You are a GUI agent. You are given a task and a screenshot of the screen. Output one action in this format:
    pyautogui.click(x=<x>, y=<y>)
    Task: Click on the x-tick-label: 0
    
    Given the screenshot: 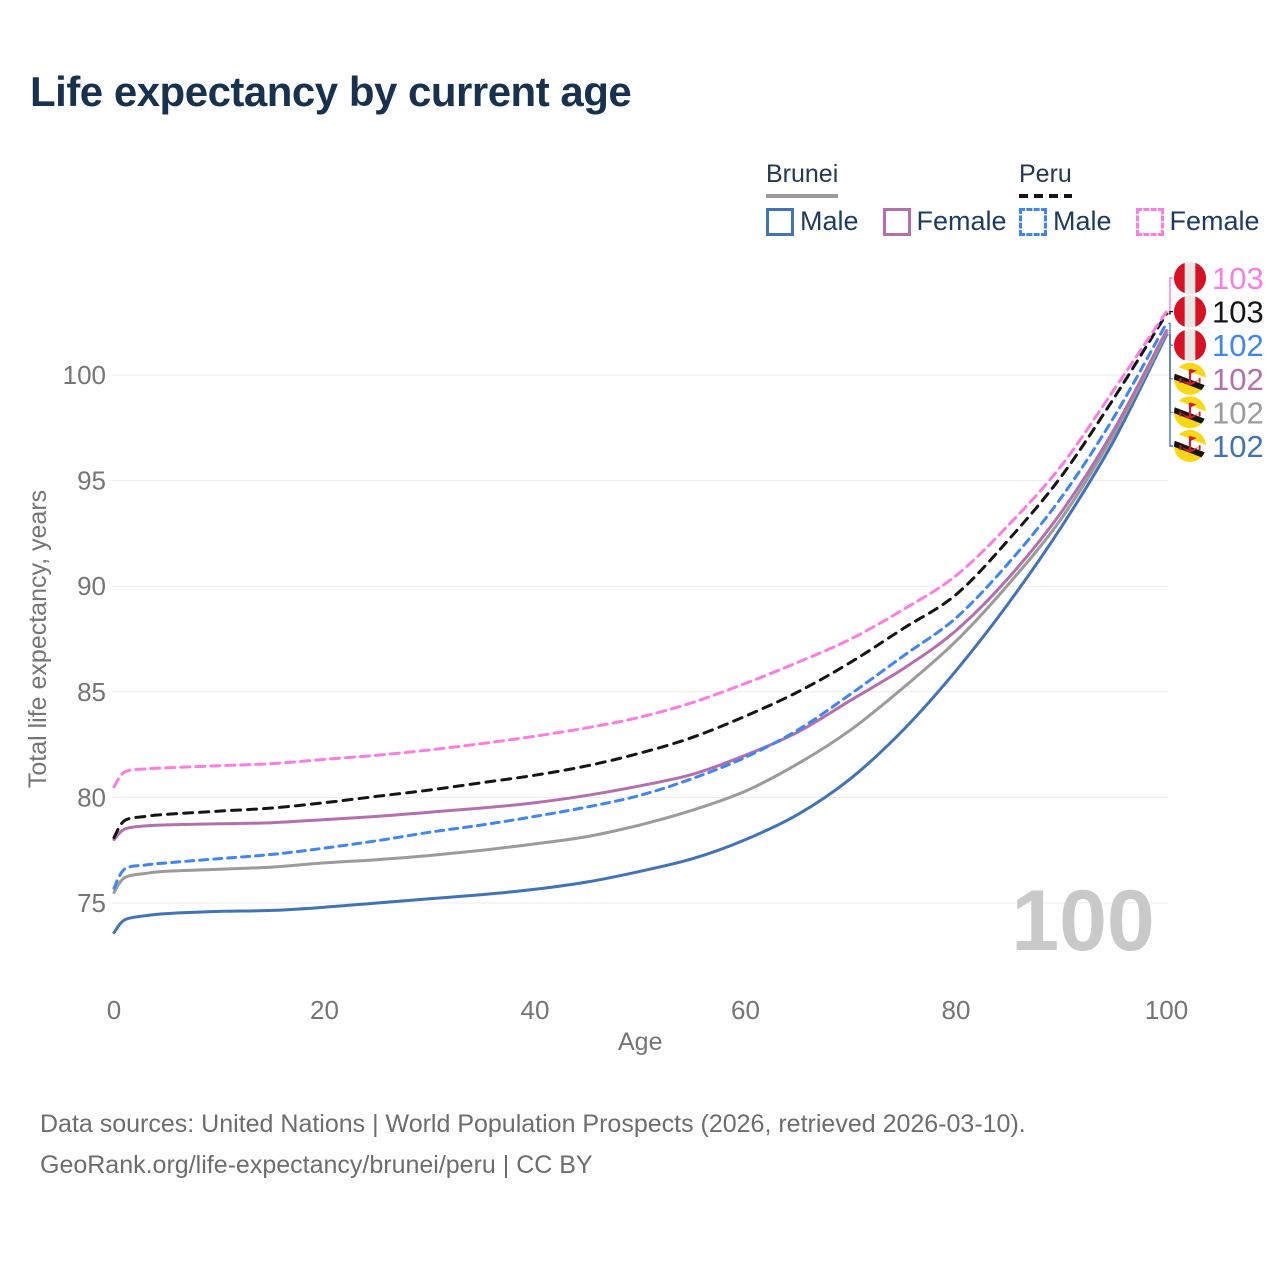 What is the action you would take?
    pyautogui.click(x=114, y=1010)
    